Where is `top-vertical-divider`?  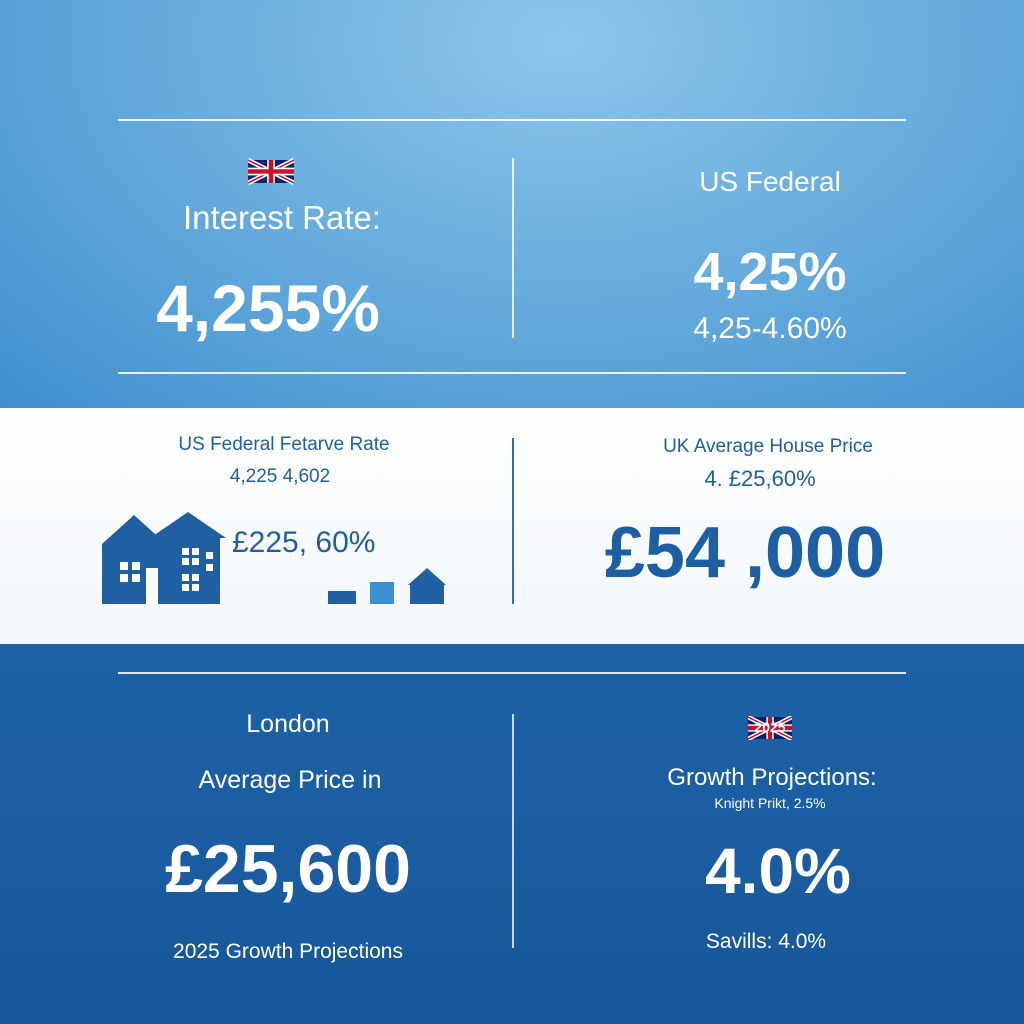 top-vertical-divider is located at coordinates (513, 248).